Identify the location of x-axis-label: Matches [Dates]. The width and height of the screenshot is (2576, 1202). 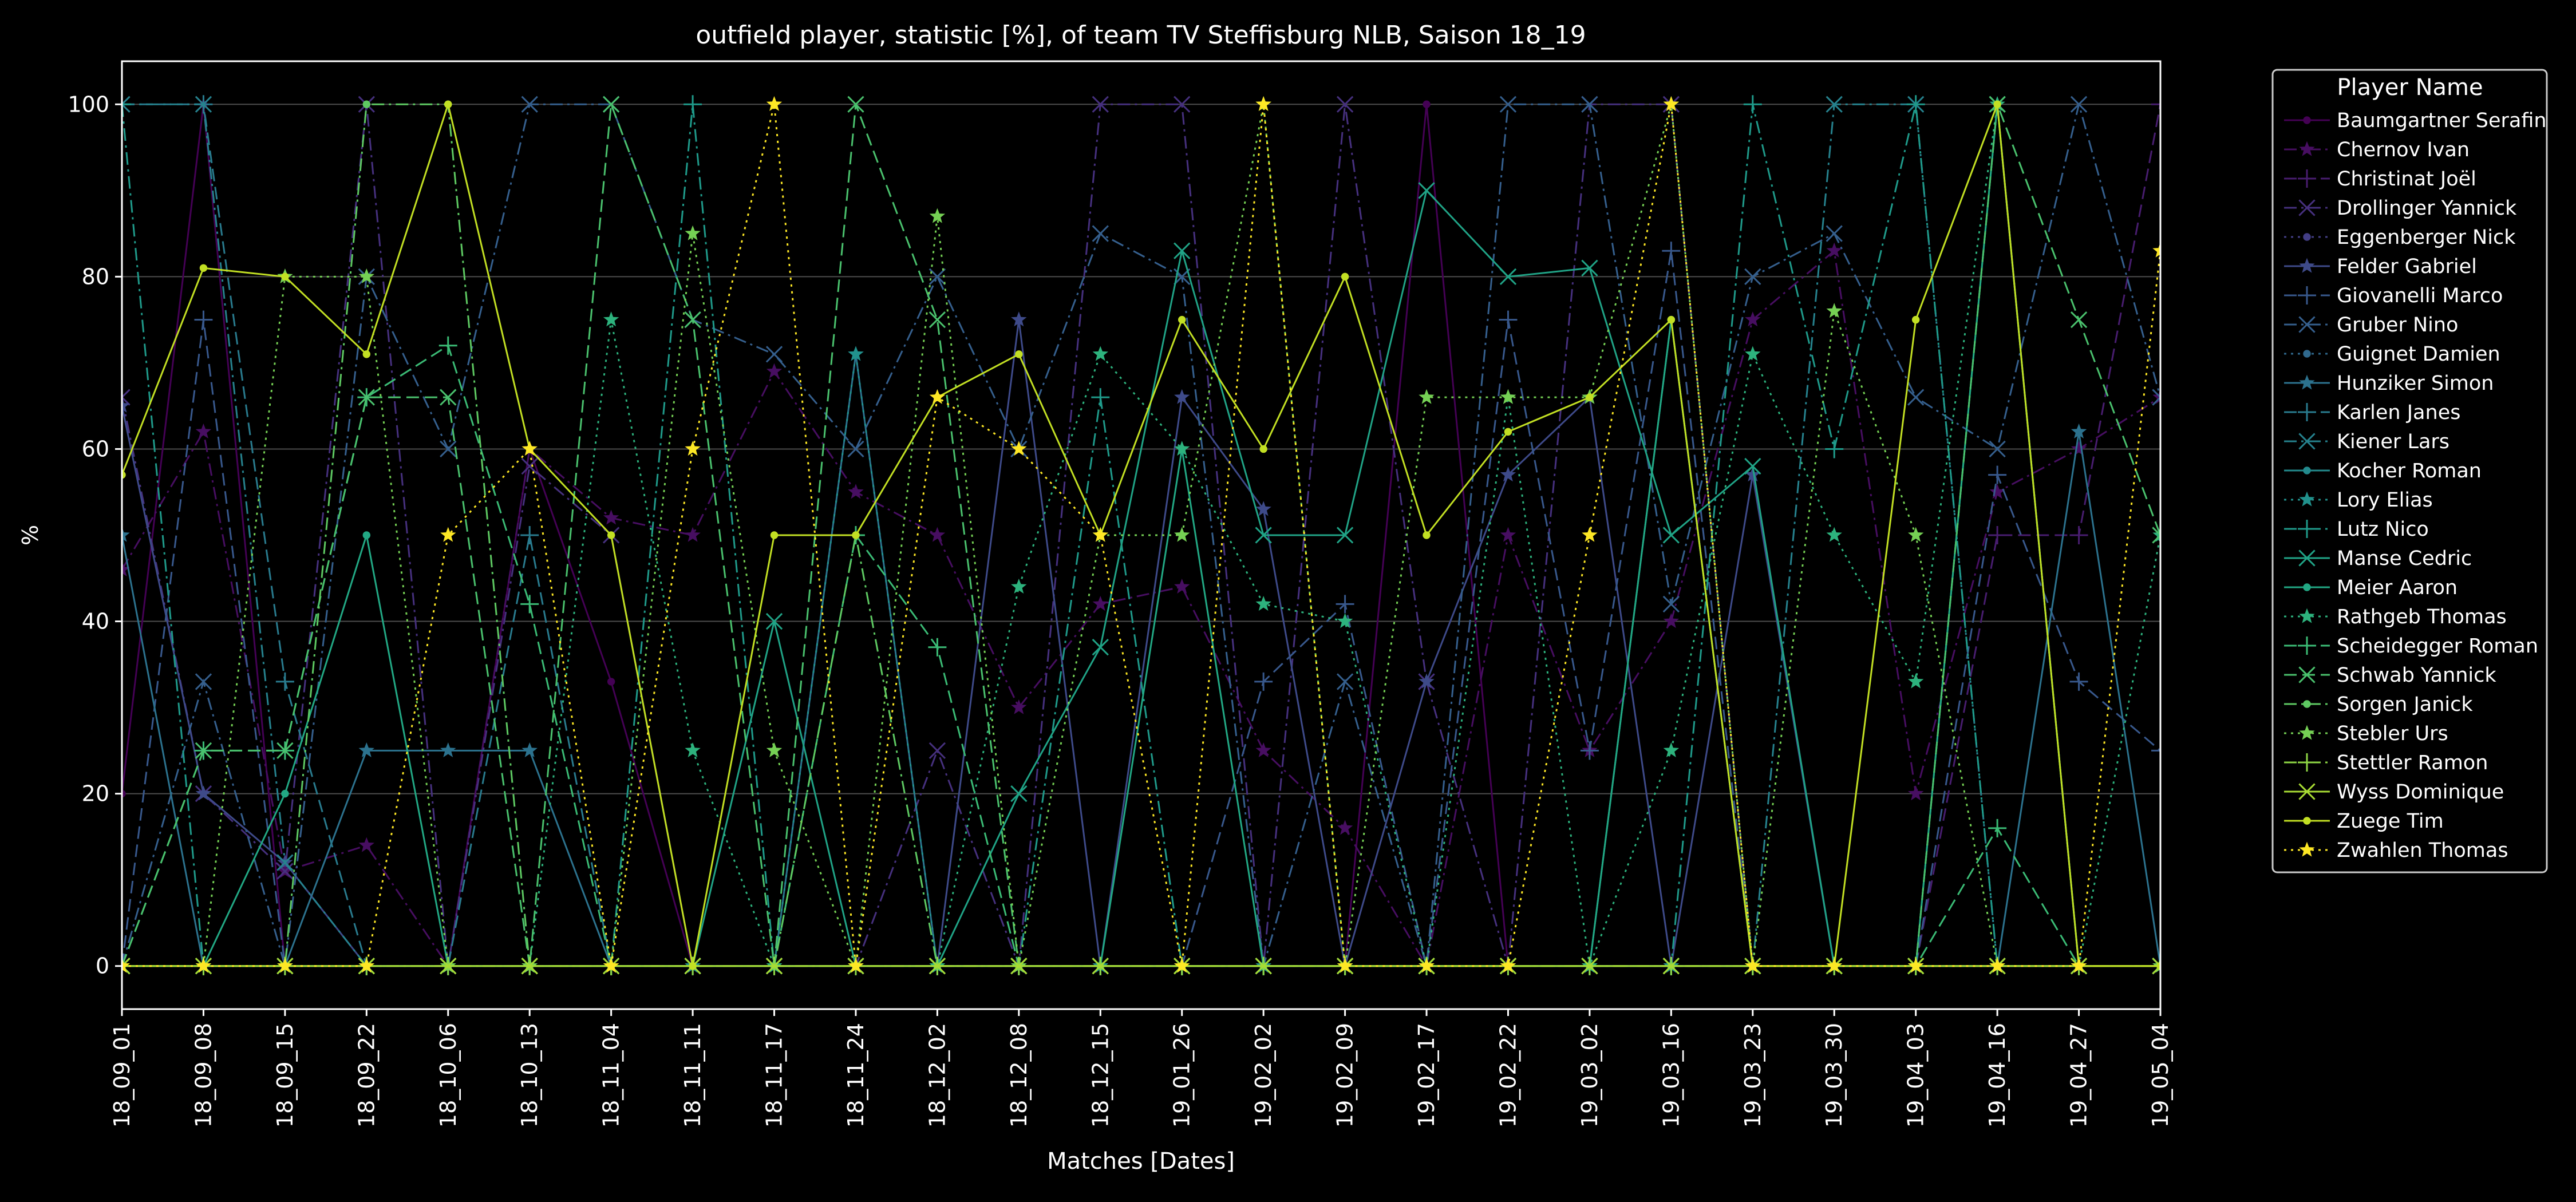
(1141, 1161).